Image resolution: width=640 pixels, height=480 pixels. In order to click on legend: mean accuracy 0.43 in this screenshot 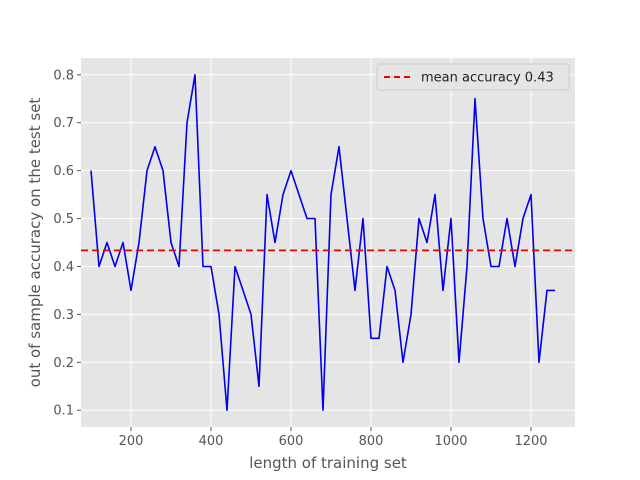, I will do `click(473, 77)`.